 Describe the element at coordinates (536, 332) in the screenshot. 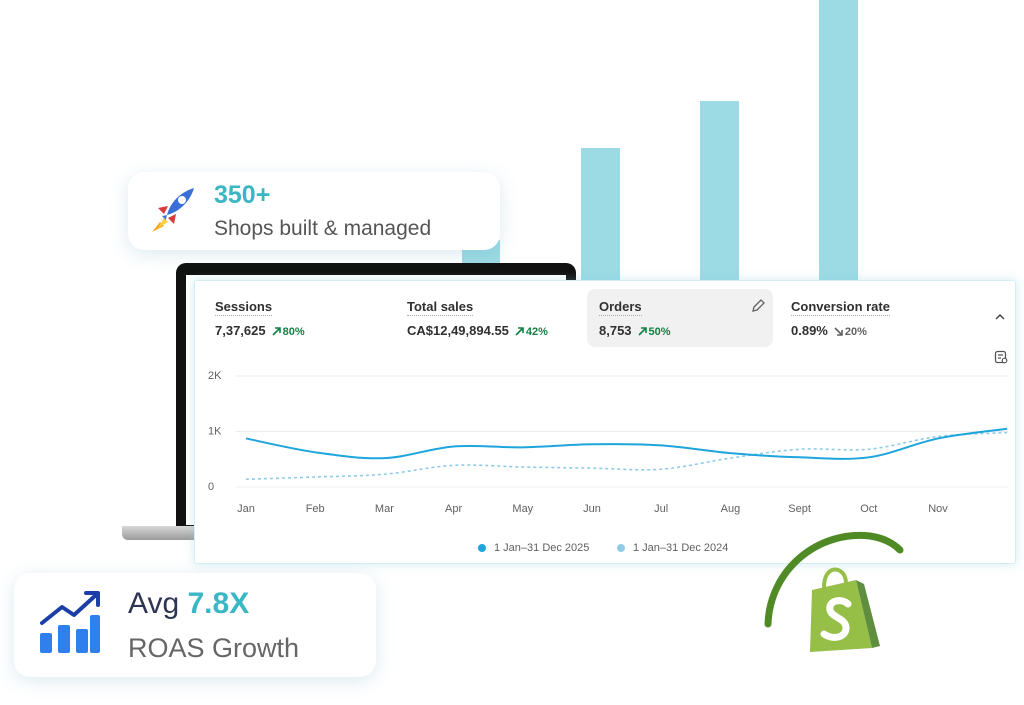

I see `metric-change: 42%` at that location.